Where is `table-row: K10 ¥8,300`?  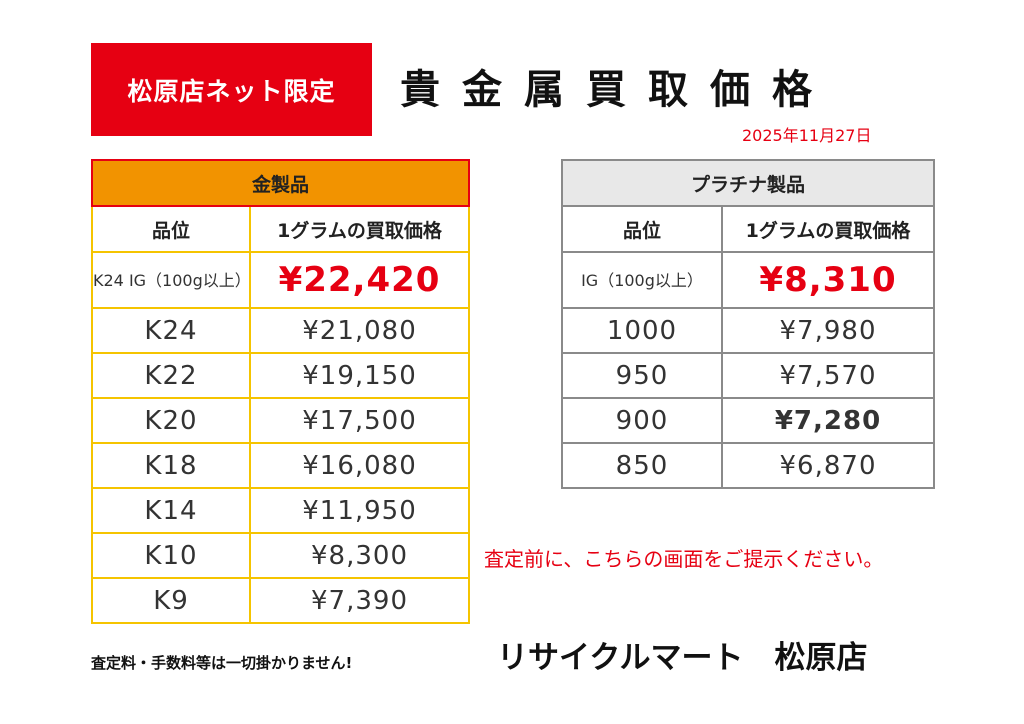
table-row: K10 ¥8,300 is located at coordinates (281, 555).